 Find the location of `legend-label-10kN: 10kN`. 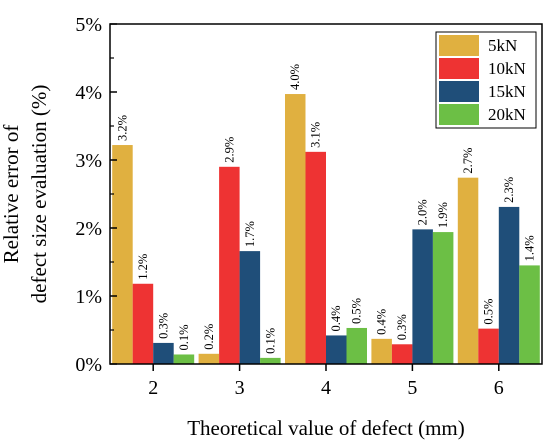

legend-label-10kN: 10kN is located at coordinates (507, 68).